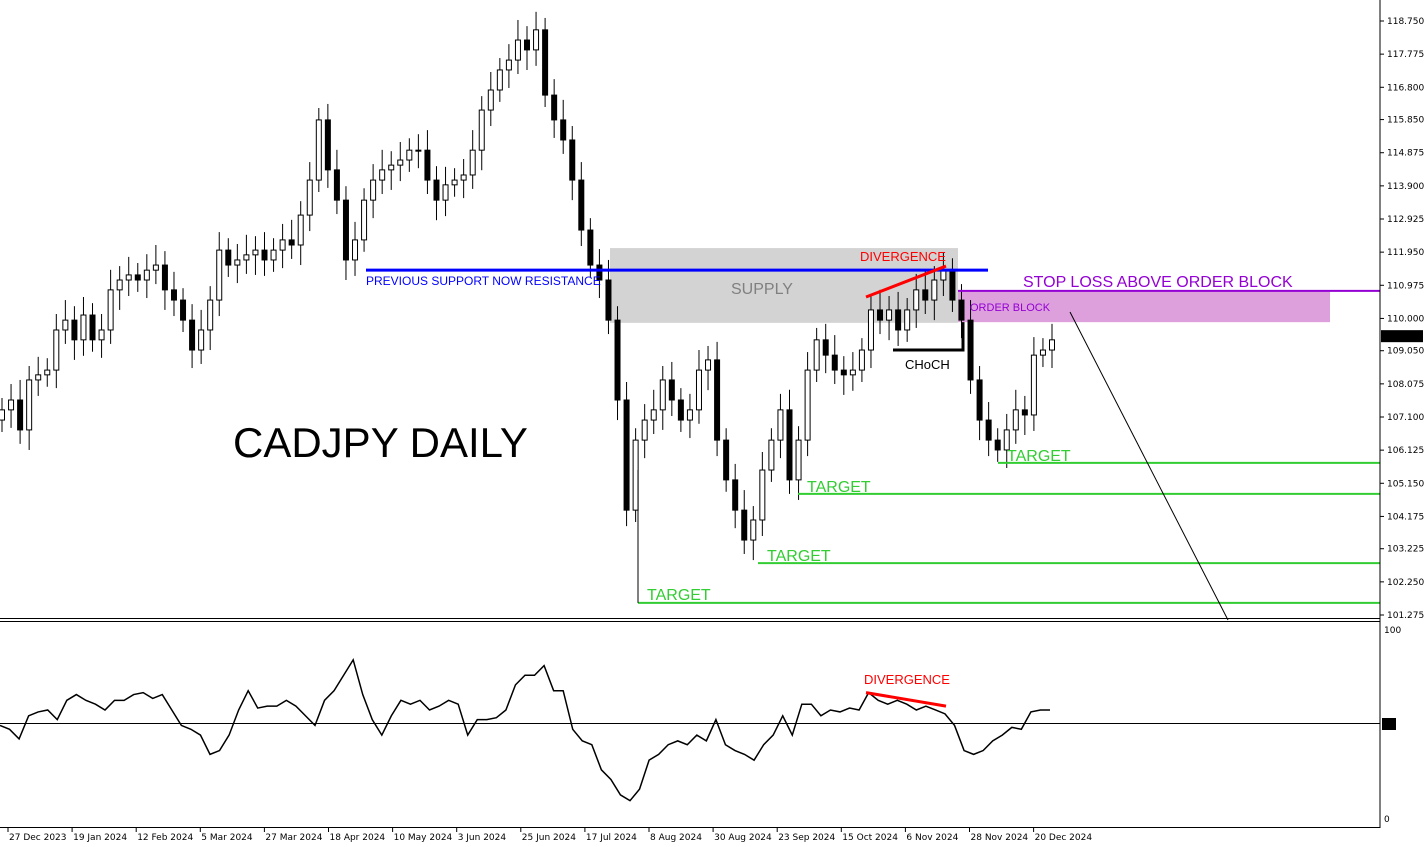 The width and height of the screenshot is (1424, 847). Describe the element at coordinates (1405, 550) in the screenshot. I see `price-tick-label: 103.225` at that location.